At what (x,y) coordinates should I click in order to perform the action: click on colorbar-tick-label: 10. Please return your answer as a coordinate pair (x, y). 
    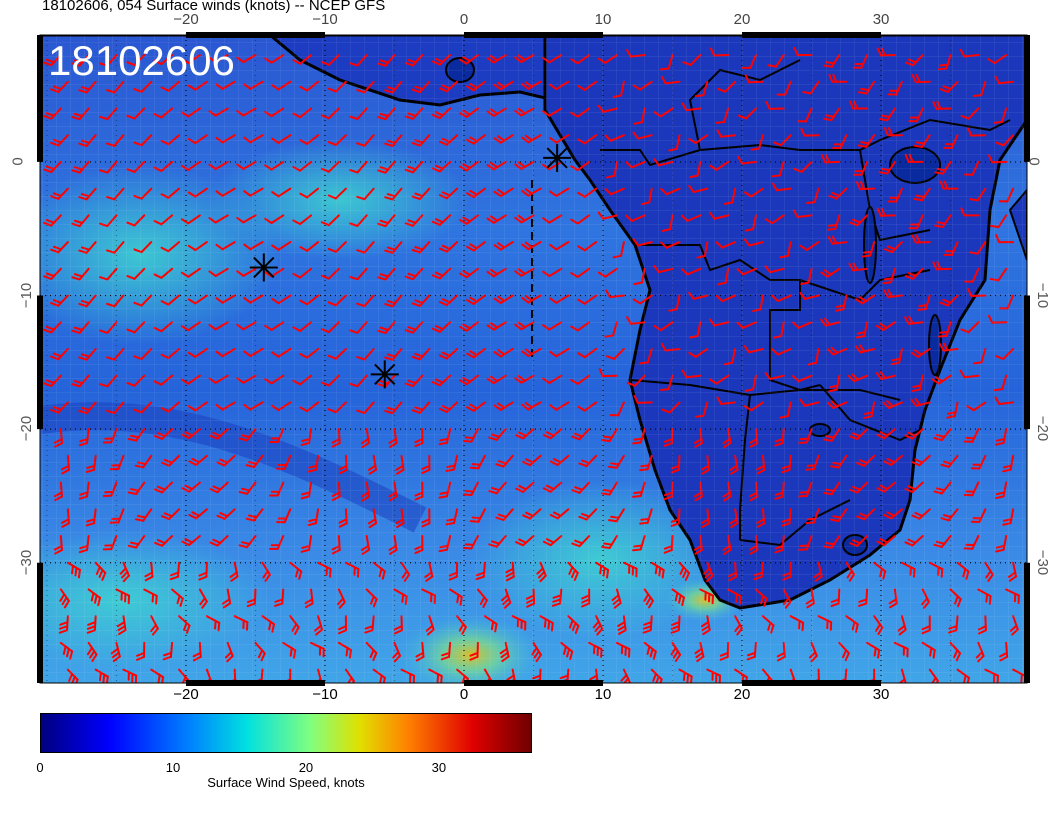
    Looking at the image, I should click on (173, 767).